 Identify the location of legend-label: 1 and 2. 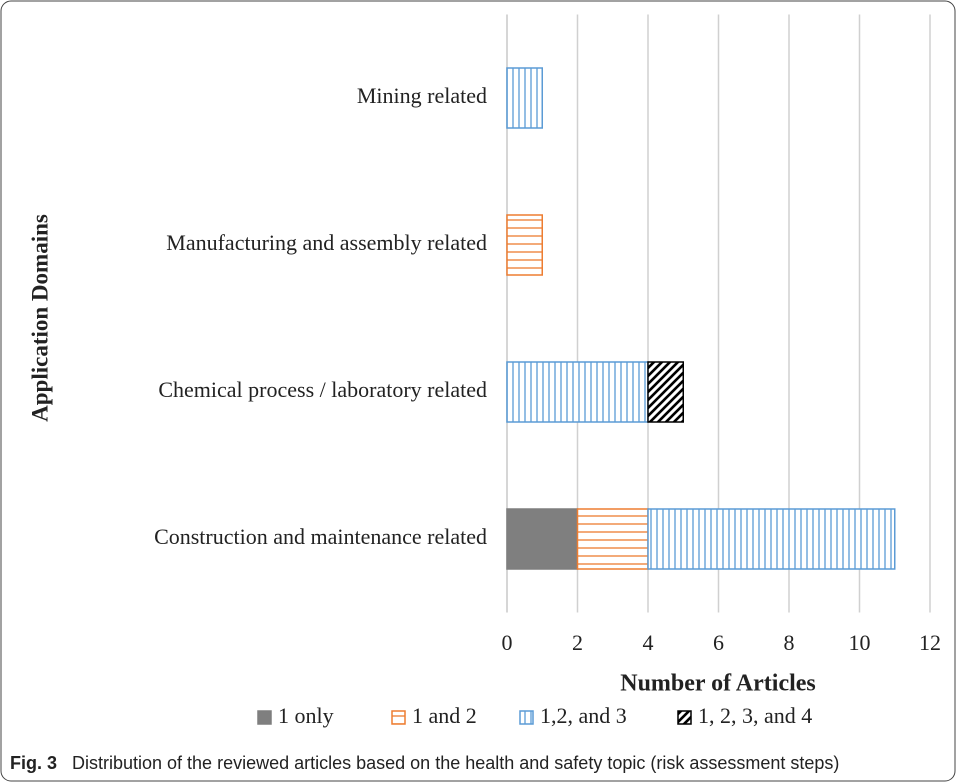
(444, 715).